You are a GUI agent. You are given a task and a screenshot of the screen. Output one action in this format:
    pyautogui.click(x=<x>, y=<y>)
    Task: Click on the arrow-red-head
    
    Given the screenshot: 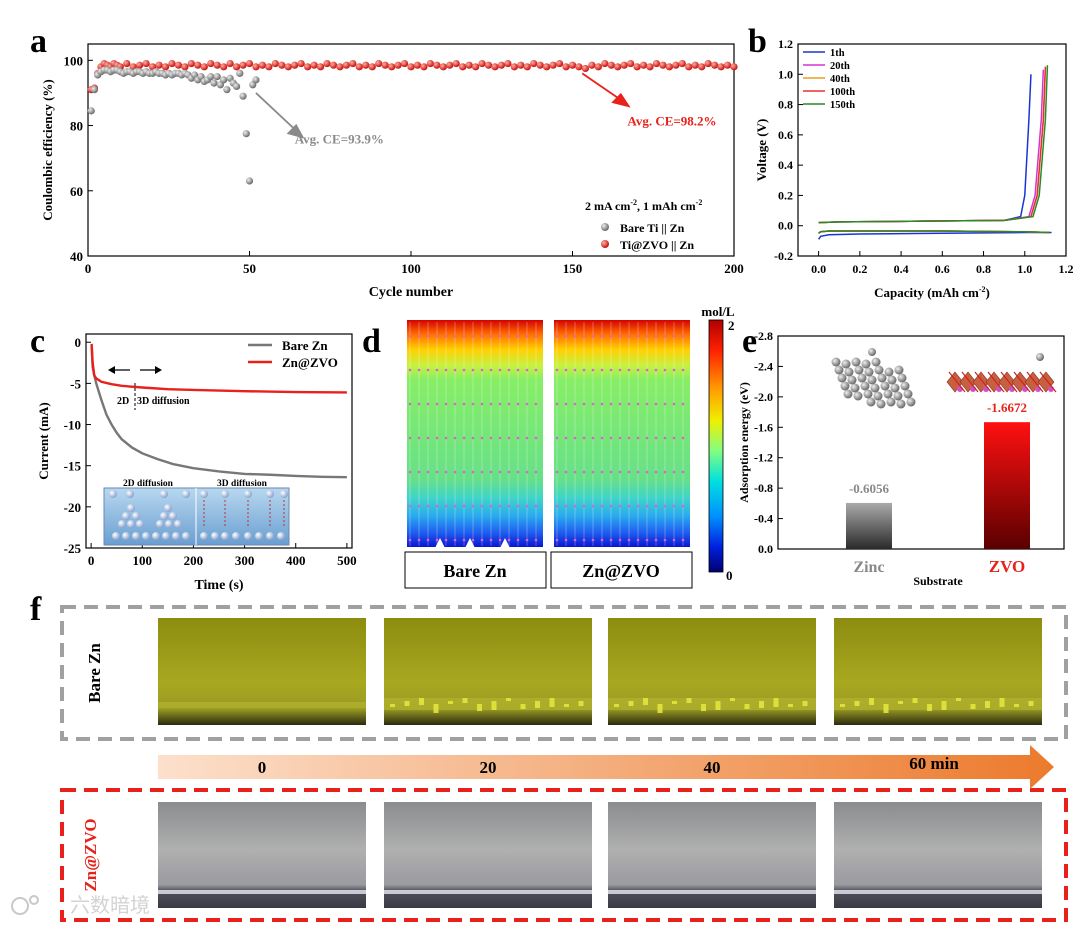 What is the action you would take?
    pyautogui.click(x=621, y=100)
    